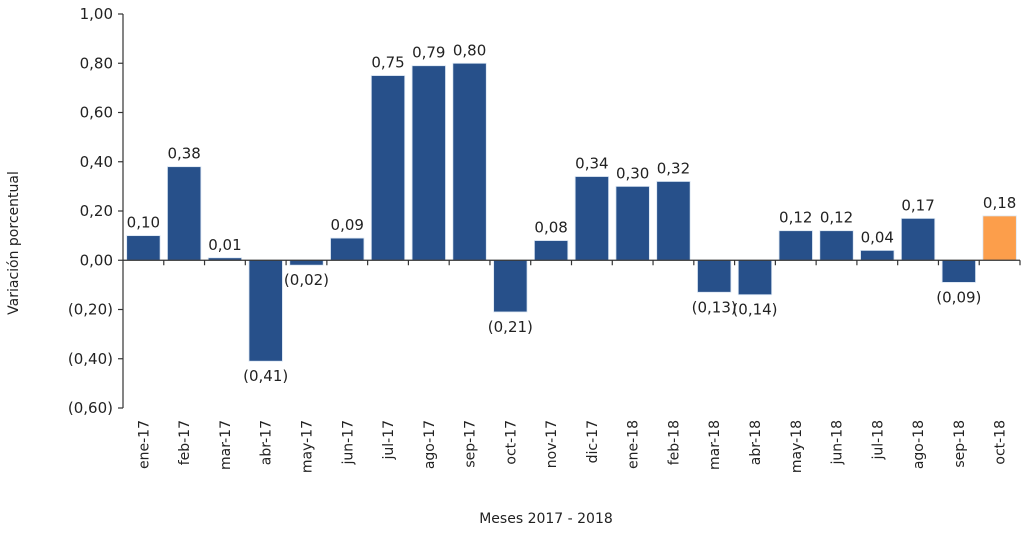 This screenshot has width=1024, height=534. Describe the element at coordinates (185, 442) in the screenshot. I see `x-tick-label: feb-17` at that location.